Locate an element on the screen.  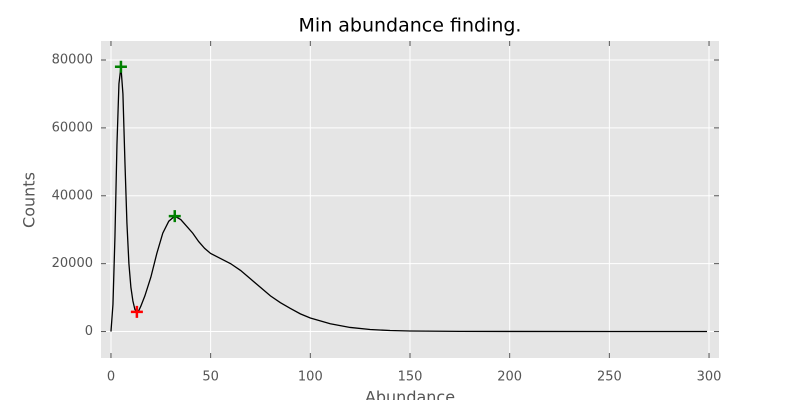
y-tick-label: 40000 is located at coordinates (72, 195).